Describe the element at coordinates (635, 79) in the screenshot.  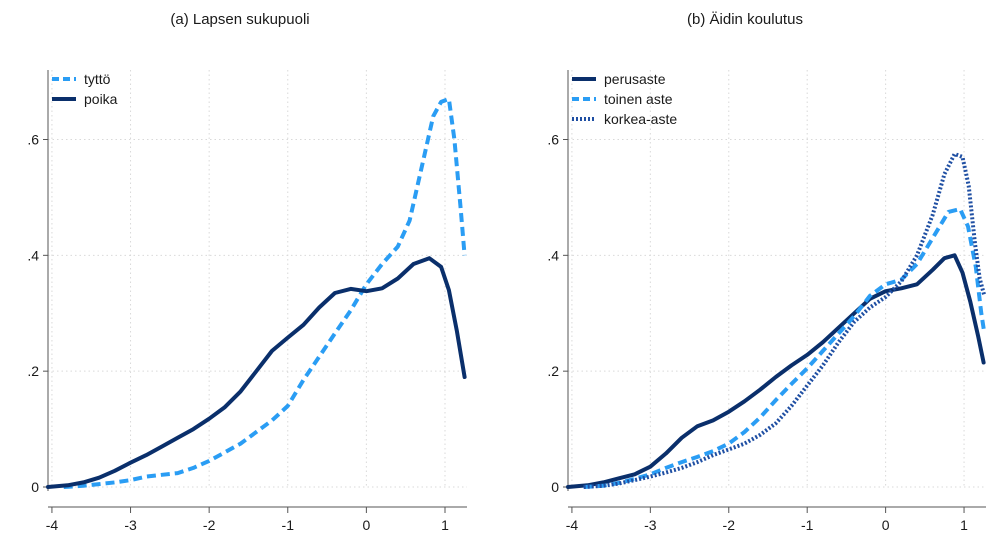
I see `legend-label: perusaste` at that location.